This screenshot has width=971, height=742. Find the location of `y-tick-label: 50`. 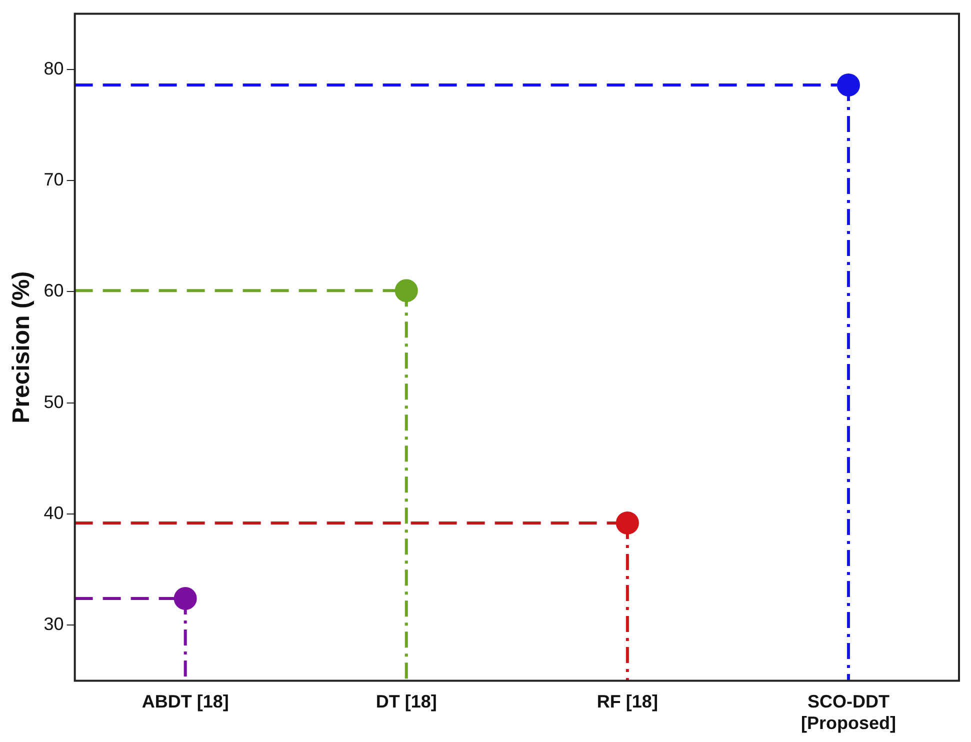

y-tick-label: 50 is located at coordinates (54, 402).